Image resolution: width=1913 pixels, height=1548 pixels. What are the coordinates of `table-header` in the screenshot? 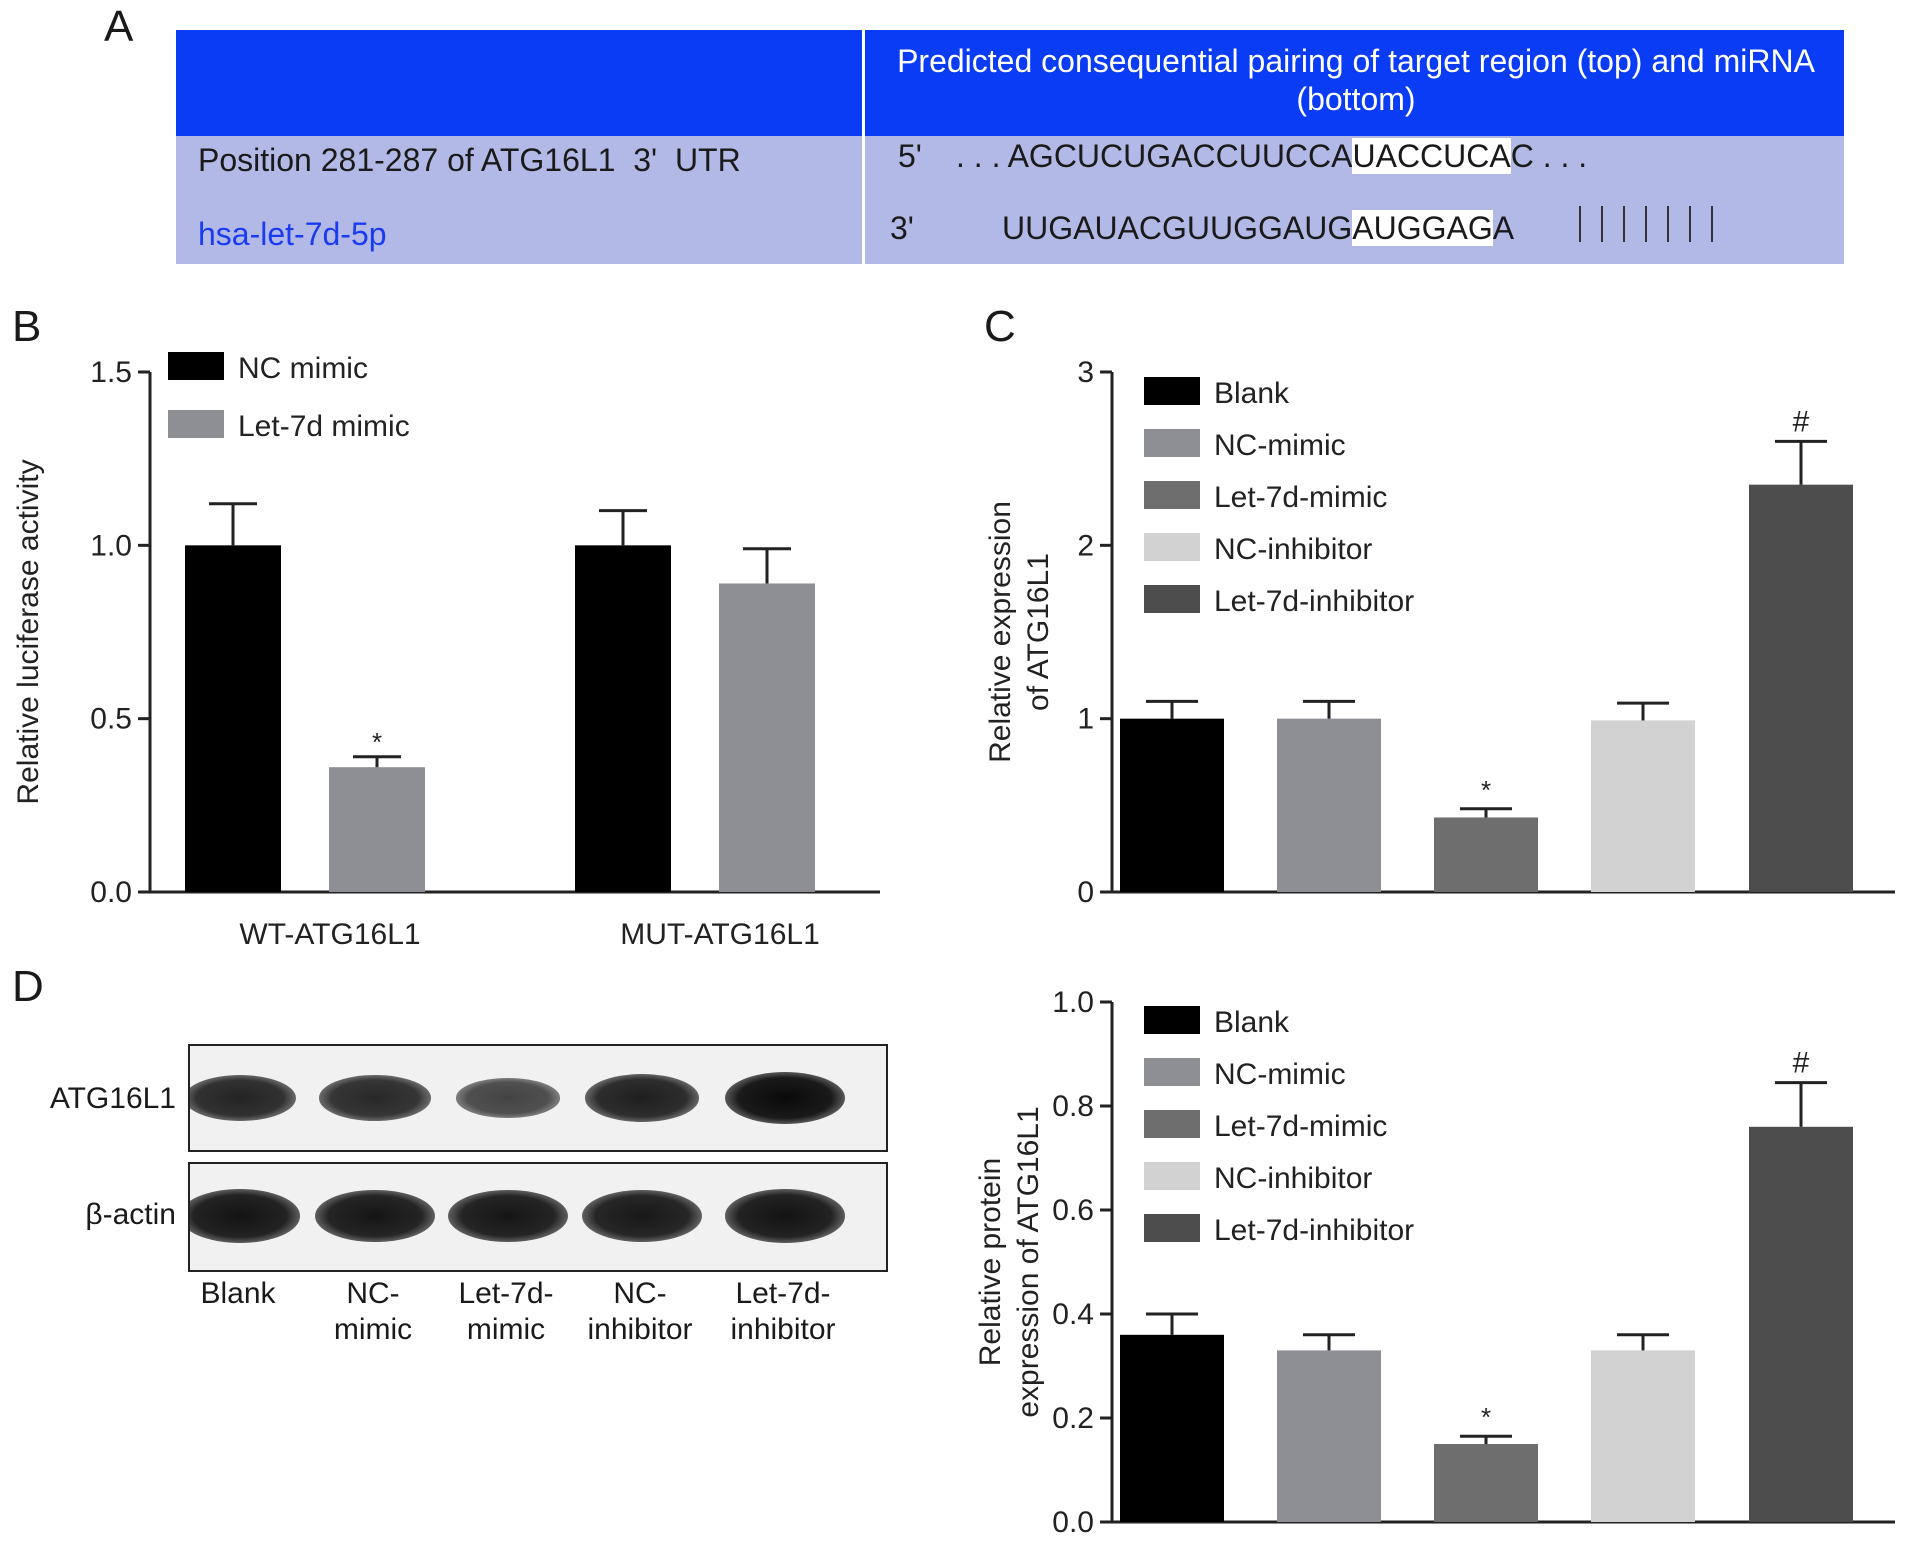 It's located at (1010, 83).